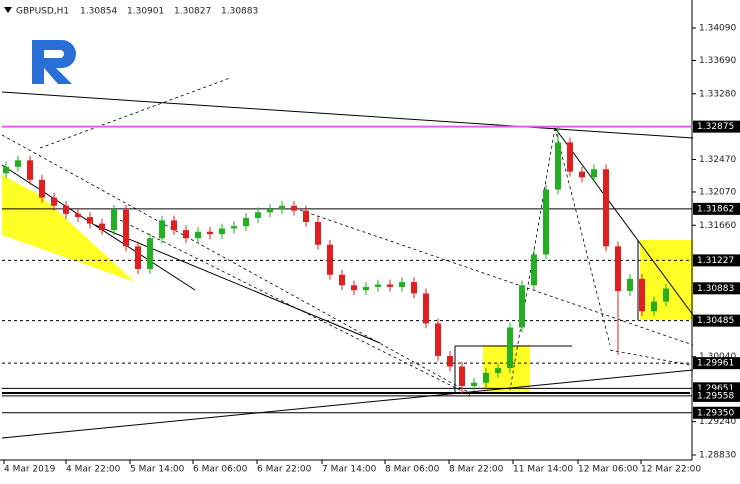 This screenshot has width=740, height=484. Describe the element at coordinates (54, 62) in the screenshot. I see `logo` at that location.